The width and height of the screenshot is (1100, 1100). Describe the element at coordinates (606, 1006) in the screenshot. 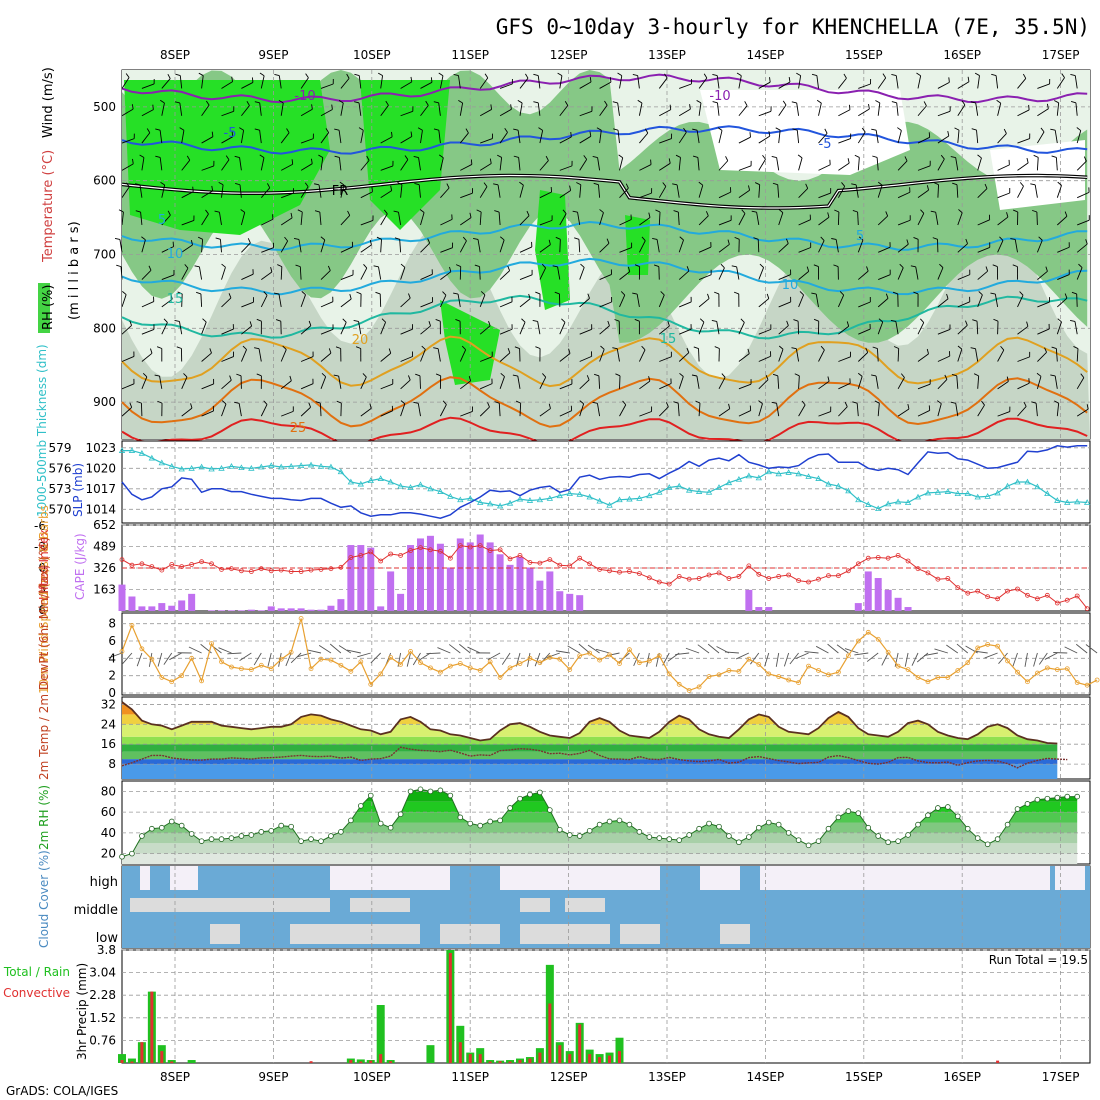

I see `precip-frame` at that location.